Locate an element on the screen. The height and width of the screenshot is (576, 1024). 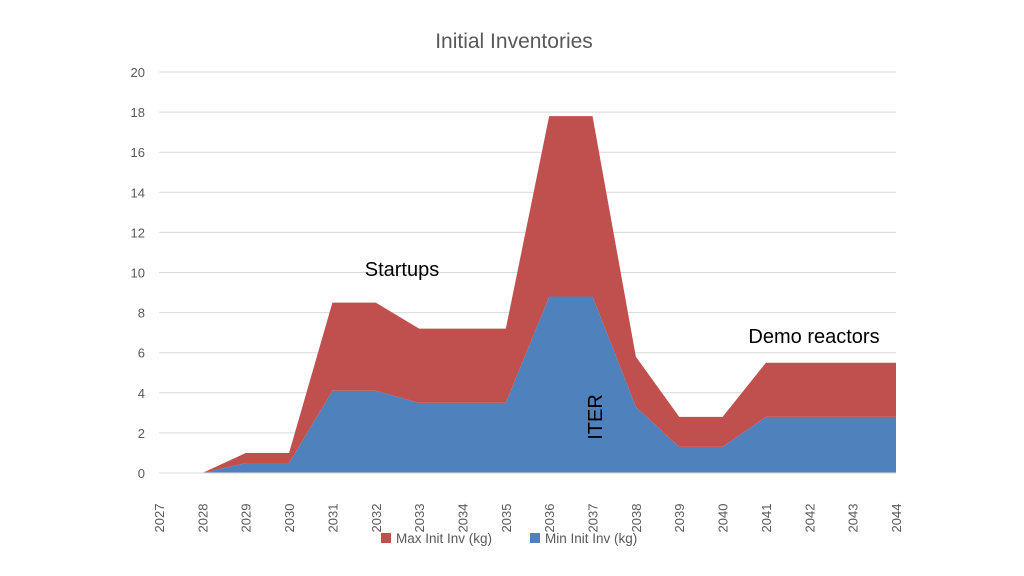
x-tick-label: 2039 is located at coordinates (679, 518).